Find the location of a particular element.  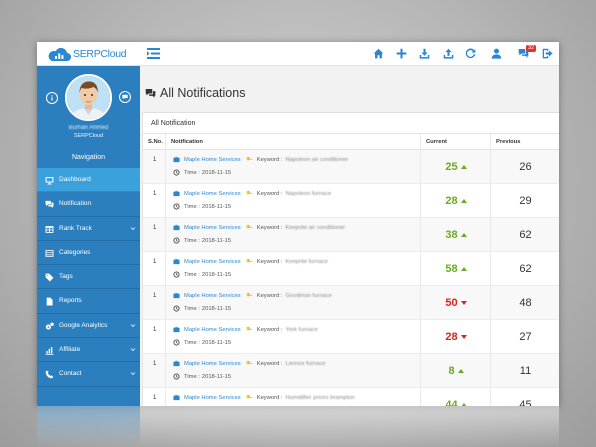

sidebar-item-dashboard: Dashboard is located at coordinates (88, 180).